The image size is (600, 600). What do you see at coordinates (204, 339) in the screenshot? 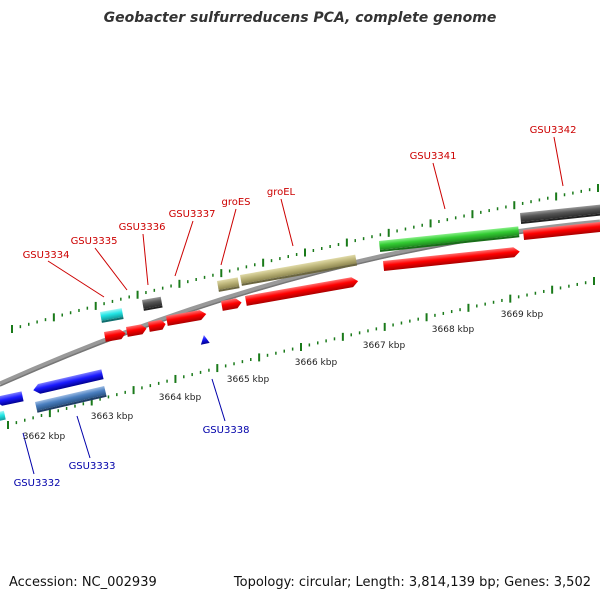
I see `gene-gsu3338` at bounding box center [204, 339].